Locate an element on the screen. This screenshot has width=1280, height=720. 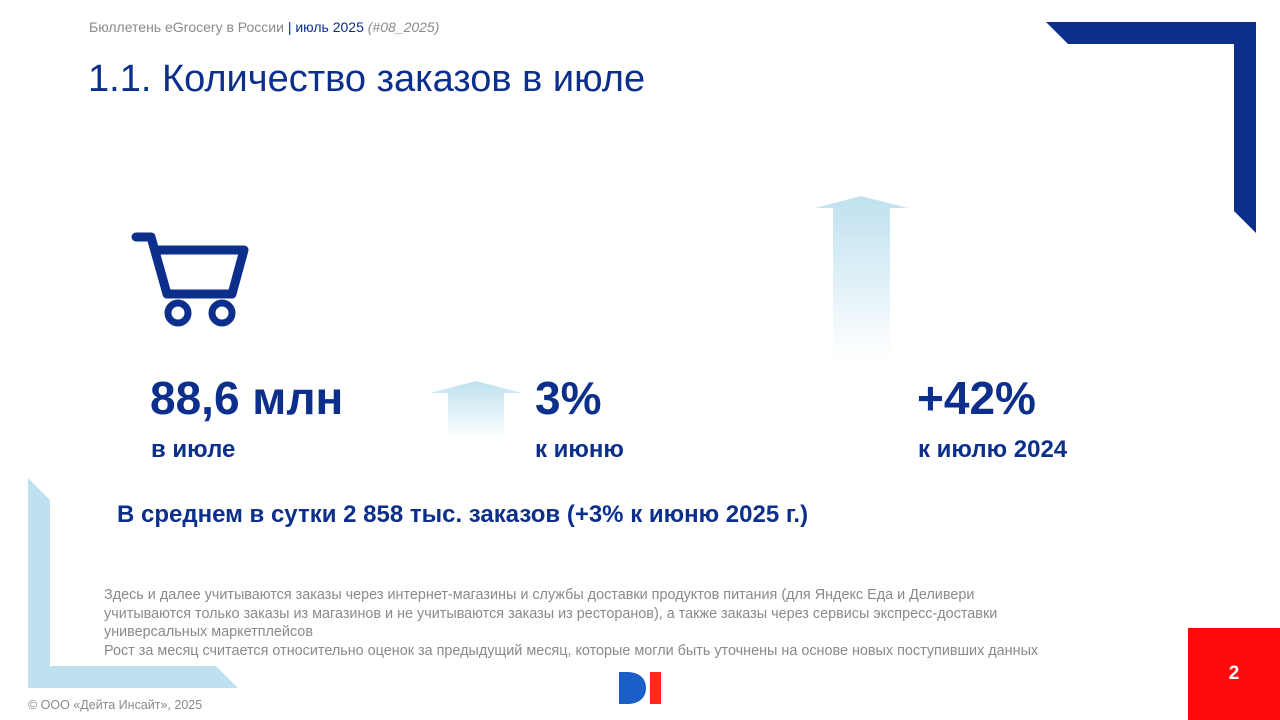
page-number-badge: 2 is located at coordinates (1234, 674).